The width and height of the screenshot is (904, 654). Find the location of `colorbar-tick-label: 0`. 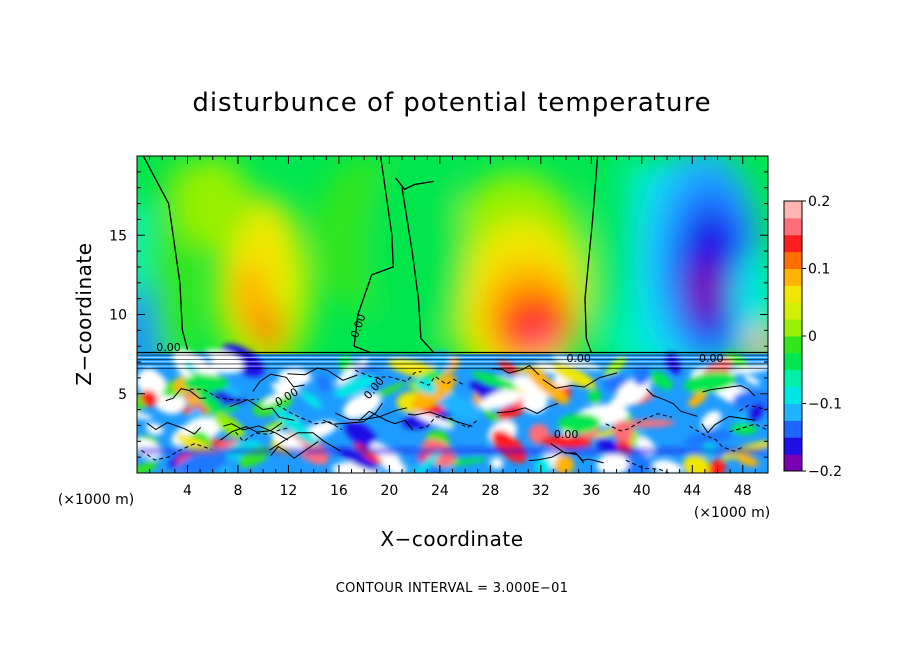

colorbar-tick-label: 0 is located at coordinates (812, 337).